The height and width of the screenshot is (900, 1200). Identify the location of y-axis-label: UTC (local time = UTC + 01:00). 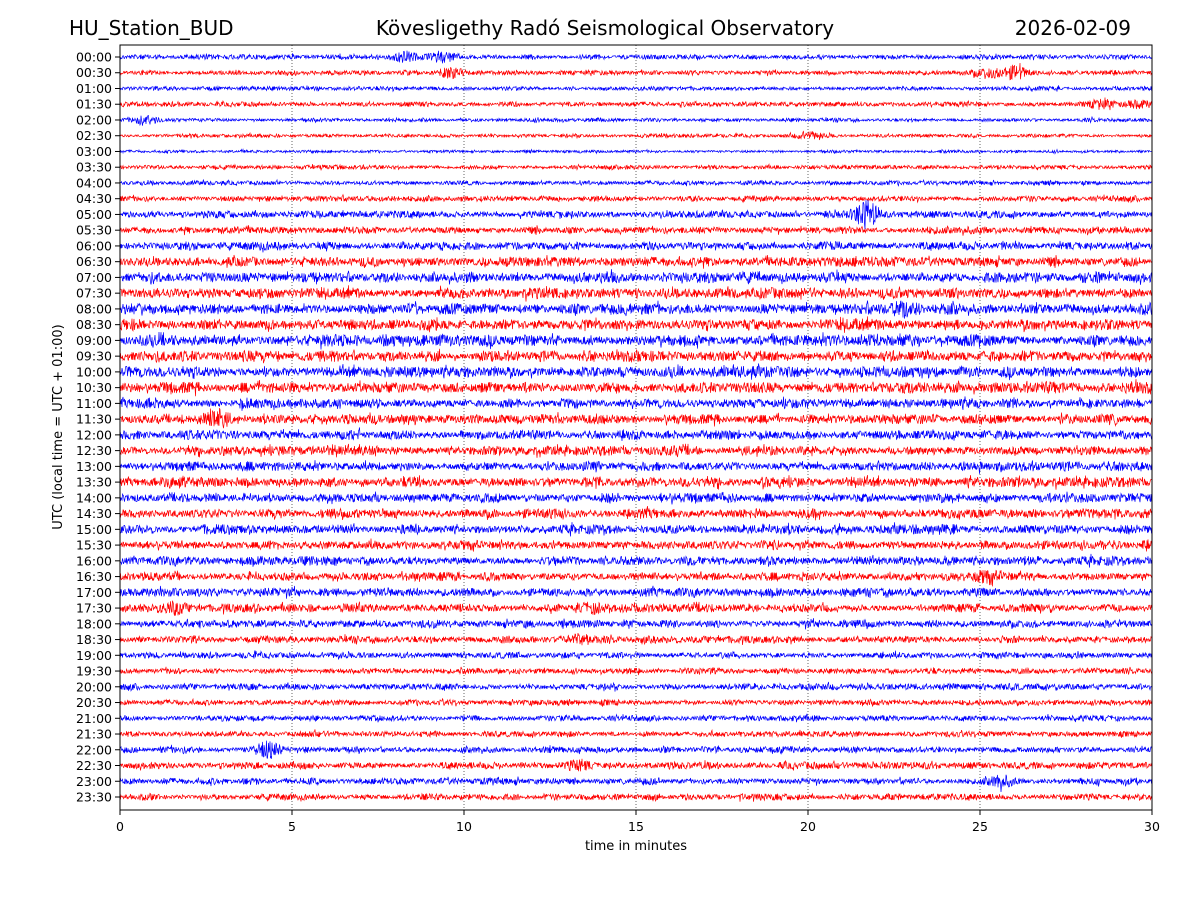
(58, 426).